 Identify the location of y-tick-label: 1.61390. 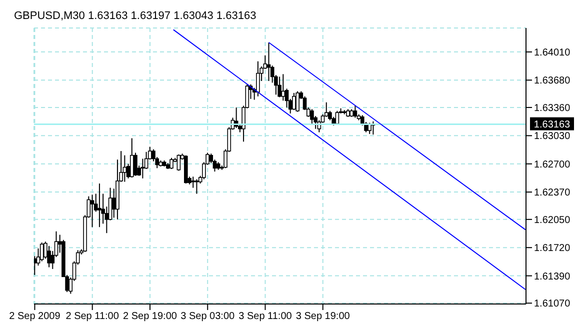
(552, 276).